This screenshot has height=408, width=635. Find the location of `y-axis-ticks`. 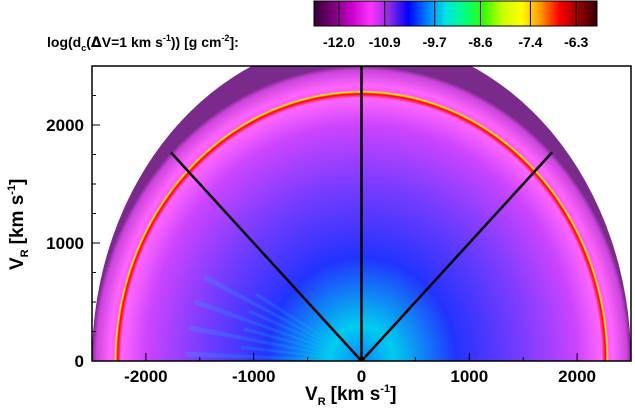

y-axis-ticks is located at coordinates (96, 213).